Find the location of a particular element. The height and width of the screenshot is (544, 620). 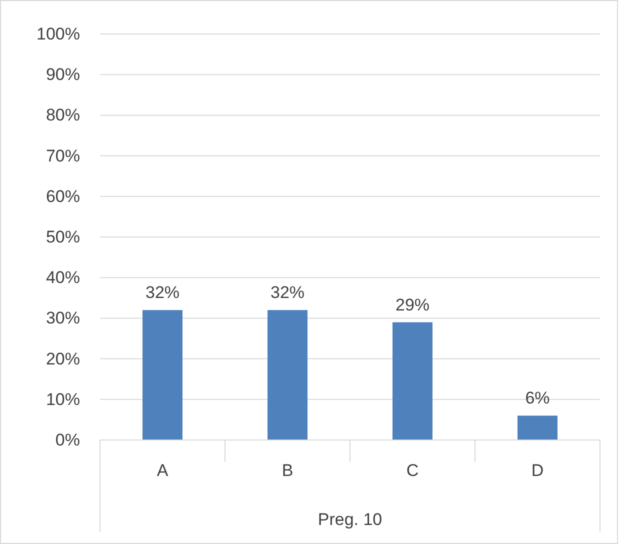

x-axis-title: Preg. 10 is located at coordinates (350, 519).